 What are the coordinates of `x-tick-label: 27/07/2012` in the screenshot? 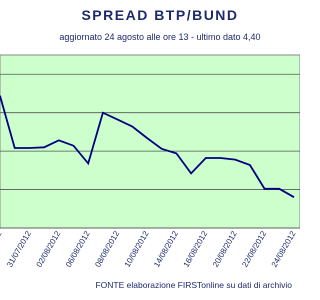 It's located at (2, 249).